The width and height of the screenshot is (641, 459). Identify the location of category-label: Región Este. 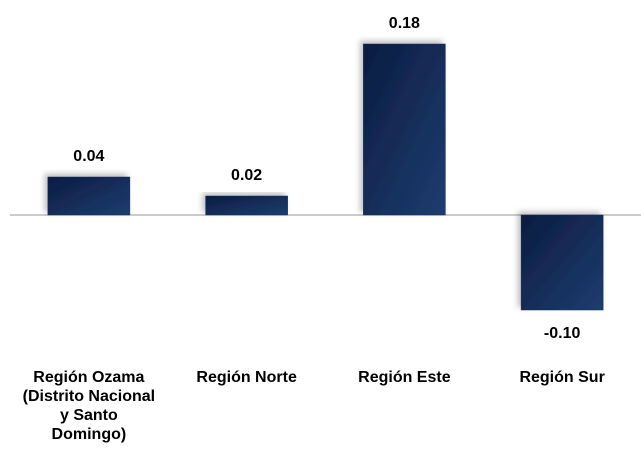
(404, 377).